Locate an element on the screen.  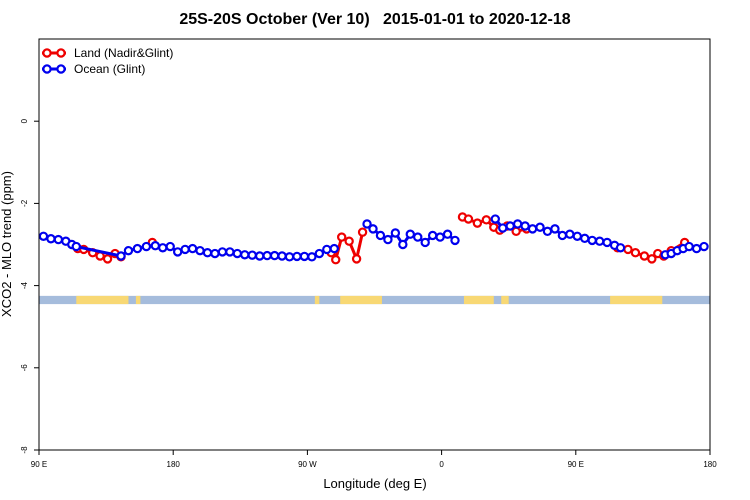
x-axis: 90 E 180 90 W 0 90 E 180 is located at coordinates (374, 459).